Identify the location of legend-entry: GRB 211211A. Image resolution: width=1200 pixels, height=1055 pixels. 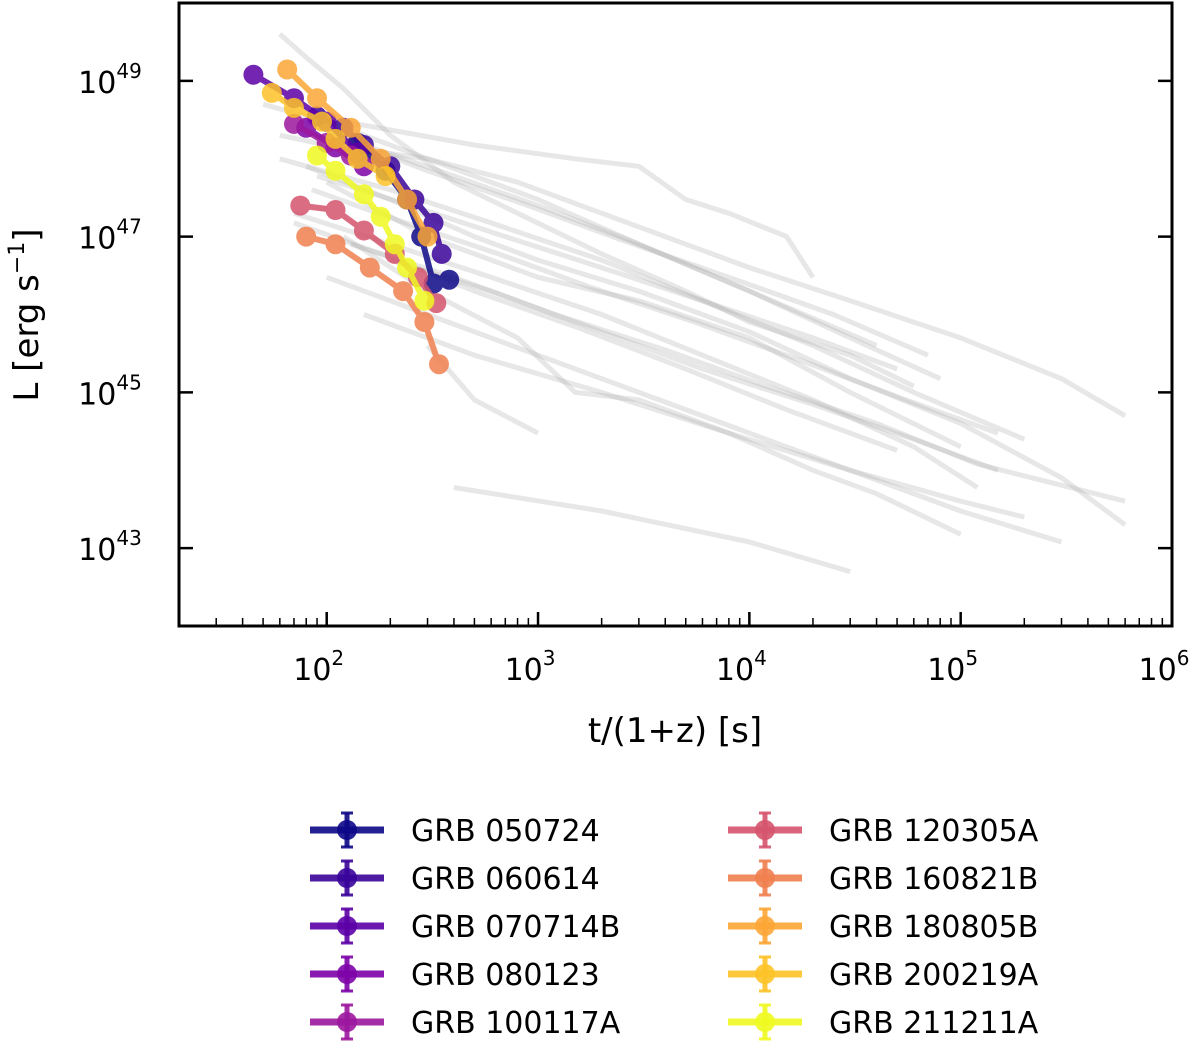
(883, 1022).